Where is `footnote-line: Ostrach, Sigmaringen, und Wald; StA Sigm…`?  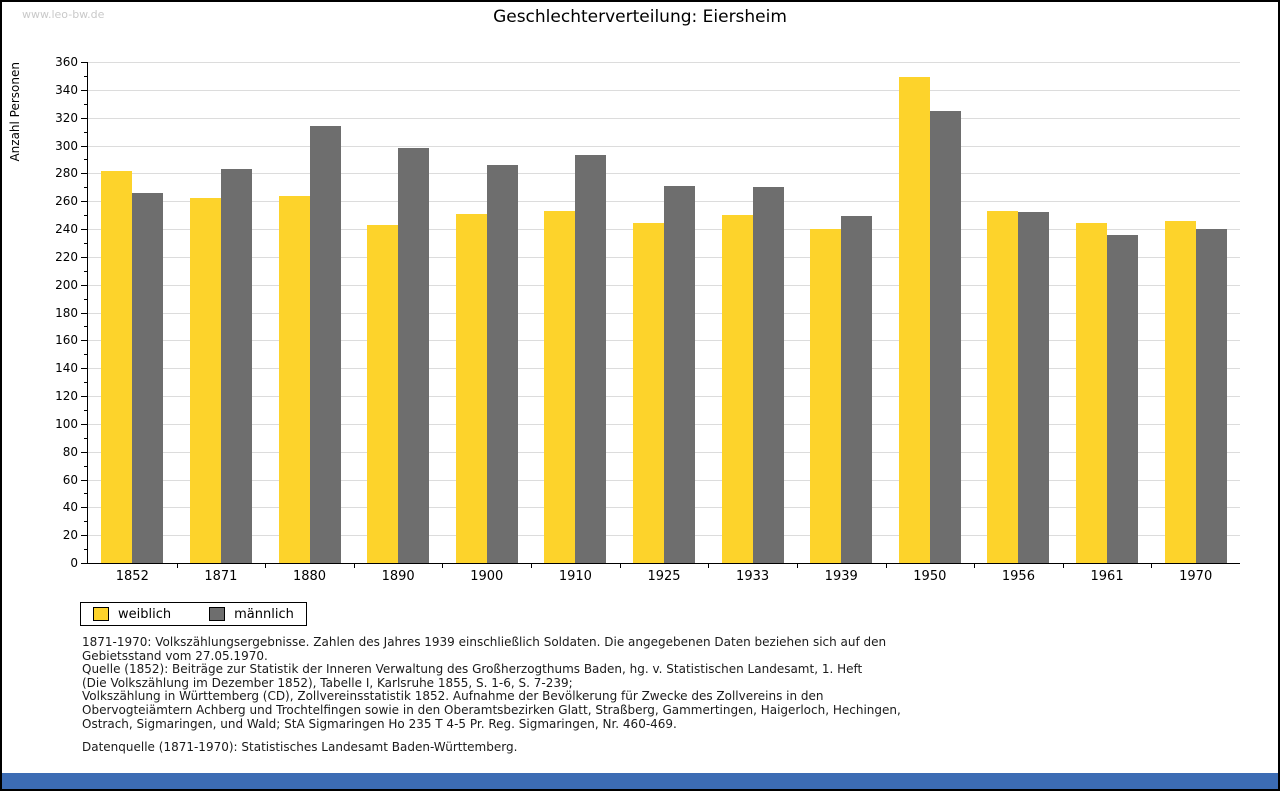
footnote-line: Ostrach, Sigmaringen, und Wald; StA Sigm… is located at coordinates (379, 723).